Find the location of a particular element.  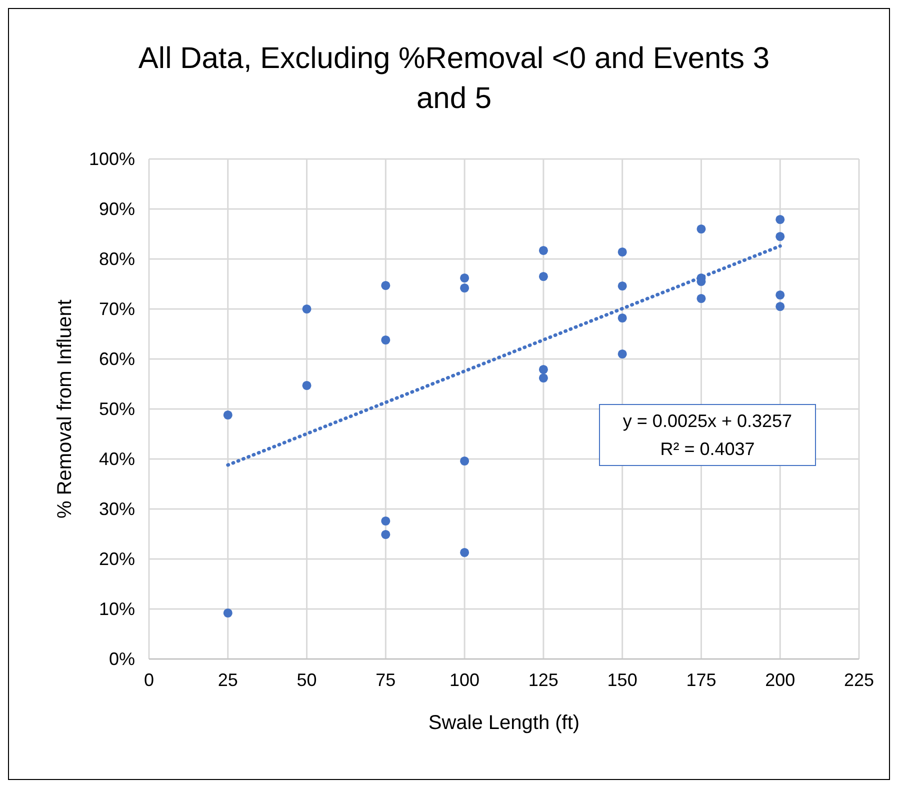

y-tick-label: 10% is located at coordinates (116, 609).